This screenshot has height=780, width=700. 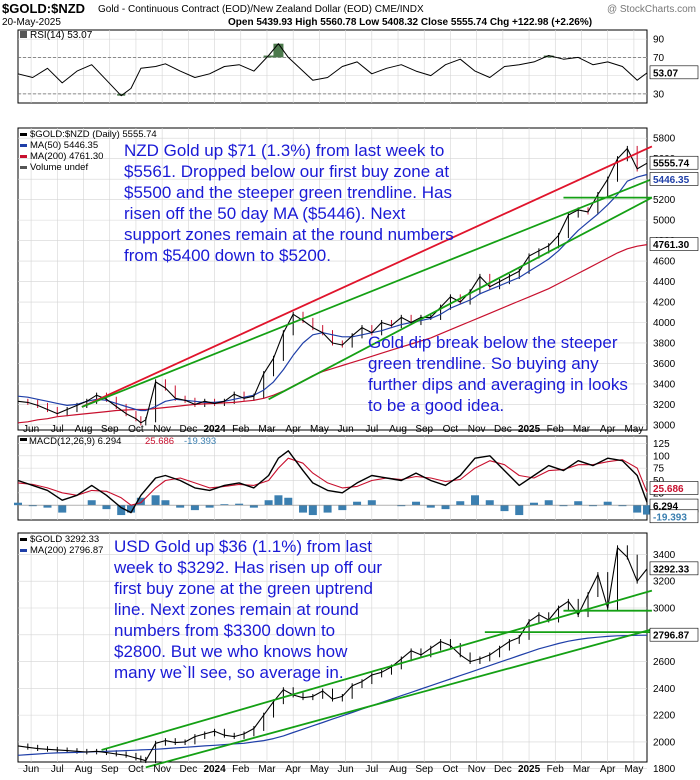 I want to click on usd-legend-label-1: MA(200) 2796.87, so click(x=66, y=550).